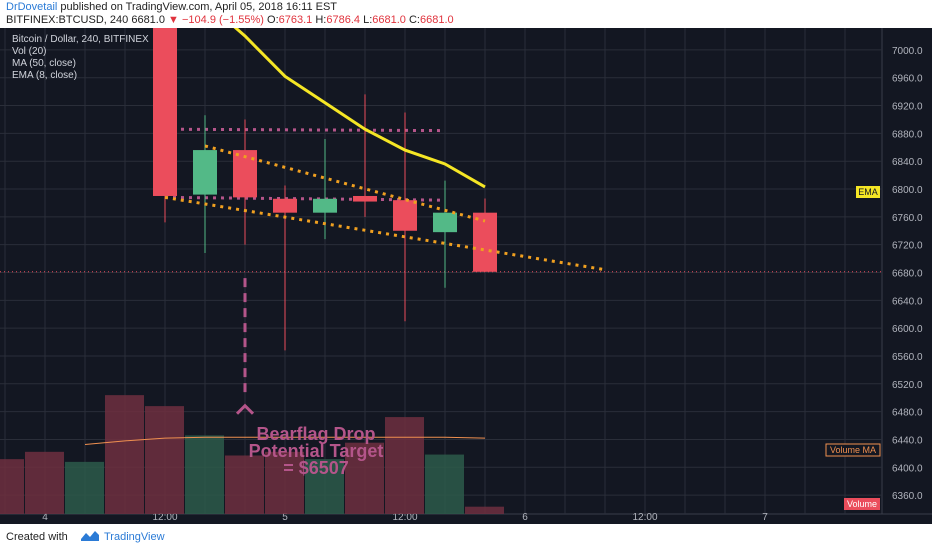 The image size is (932, 550). What do you see at coordinates (414, 20) in the screenshot?
I see `close-label: C:` at bounding box center [414, 20].